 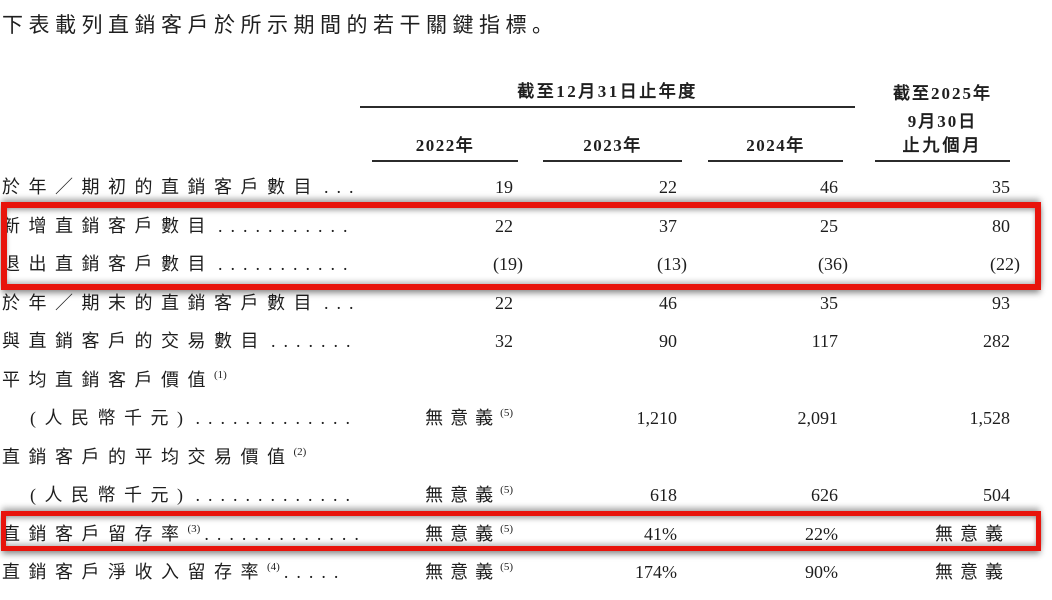 I want to click on value-2024: 90%, so click(x=821, y=572).